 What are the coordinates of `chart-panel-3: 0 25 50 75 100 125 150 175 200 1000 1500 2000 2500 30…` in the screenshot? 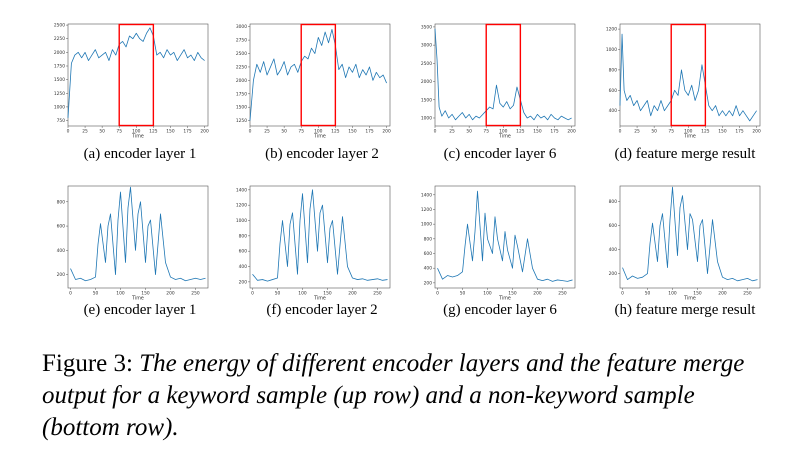 It's located at (498, 82).